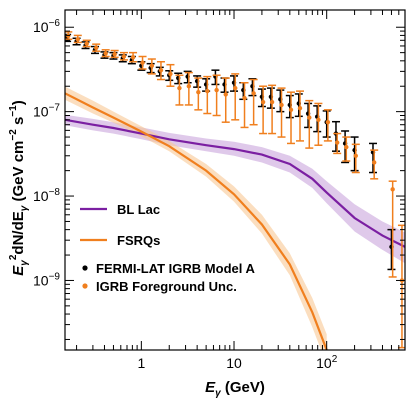 Image resolution: width=407 pixels, height=406 pixels. I want to click on x-axis-title: Eγ (GeV), so click(235, 389).